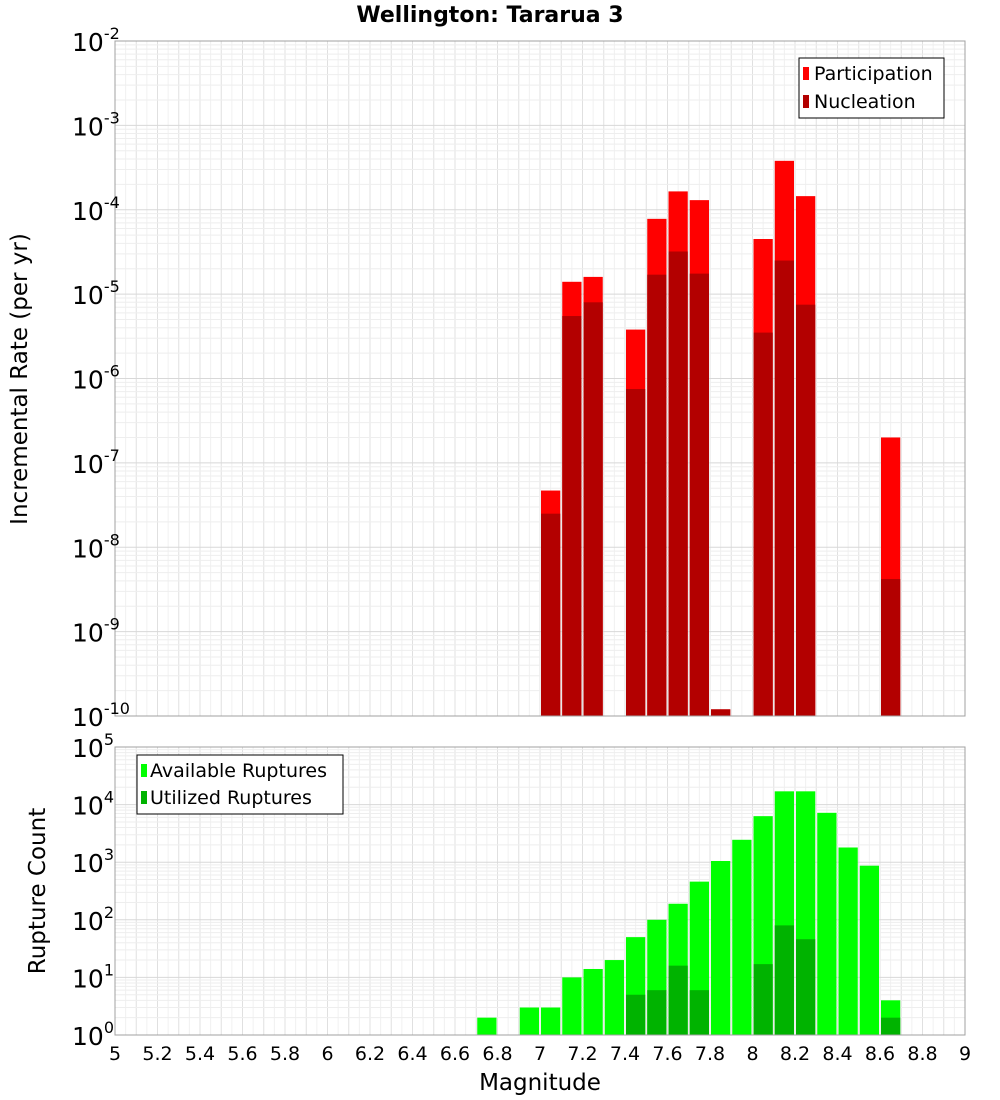 The height and width of the screenshot is (1100, 1000). I want to click on y-tick-label: 10⁻⁴, so click(96, 209).